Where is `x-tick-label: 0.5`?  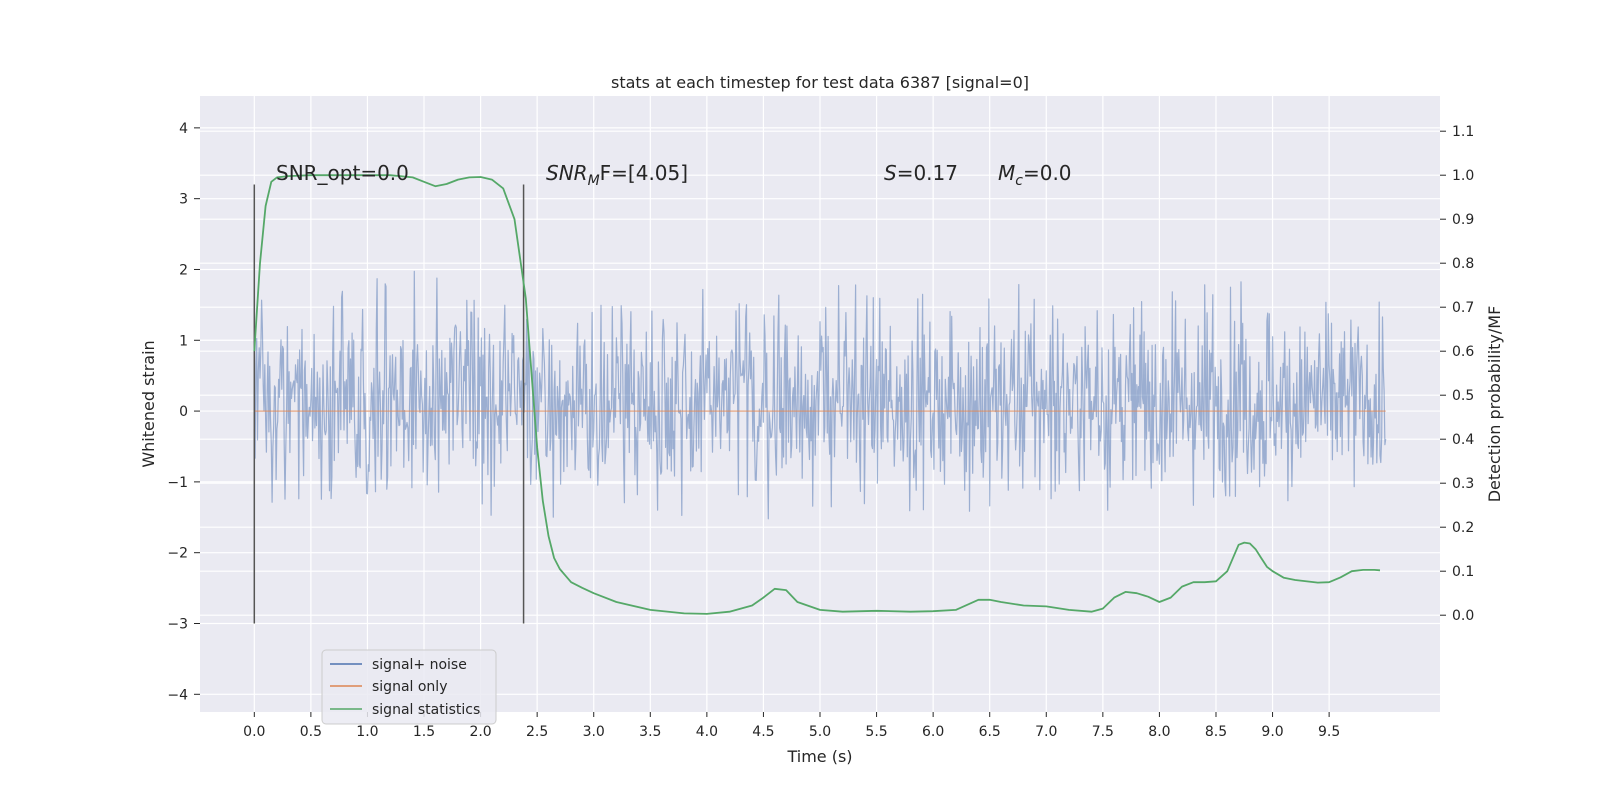 x-tick-label: 0.5 is located at coordinates (311, 732).